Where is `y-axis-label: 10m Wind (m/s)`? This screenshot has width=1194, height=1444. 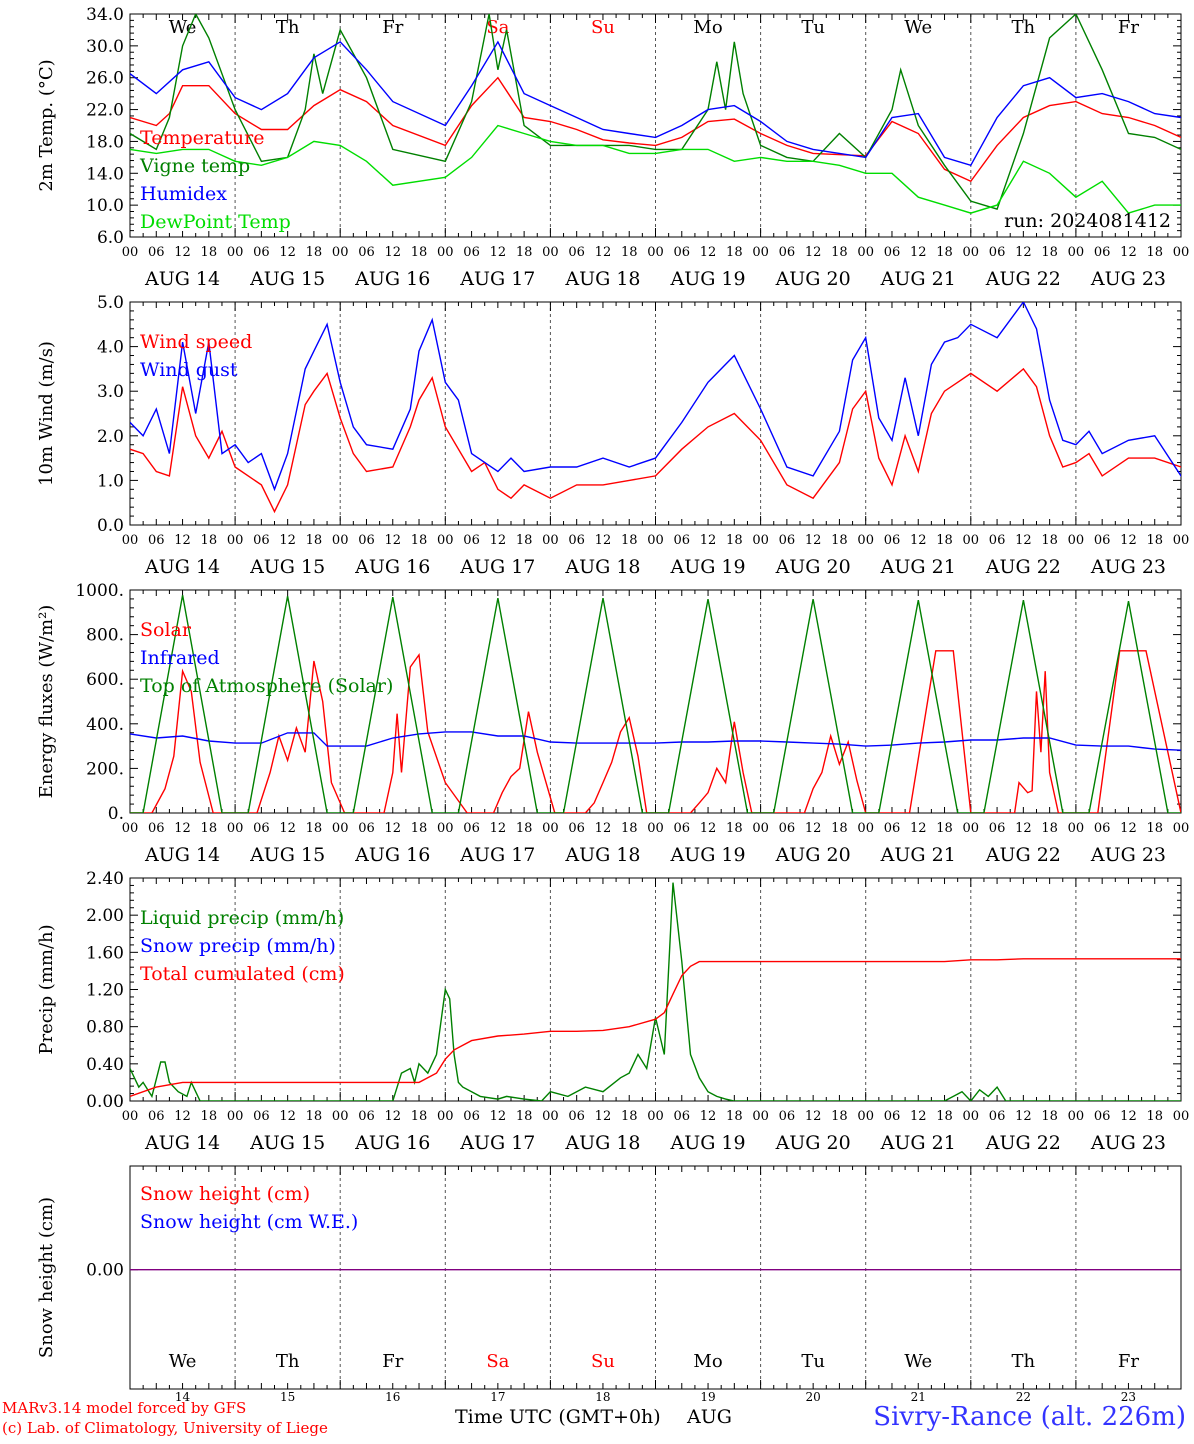 y-axis-label: 10m Wind (m/s) is located at coordinates (46, 413).